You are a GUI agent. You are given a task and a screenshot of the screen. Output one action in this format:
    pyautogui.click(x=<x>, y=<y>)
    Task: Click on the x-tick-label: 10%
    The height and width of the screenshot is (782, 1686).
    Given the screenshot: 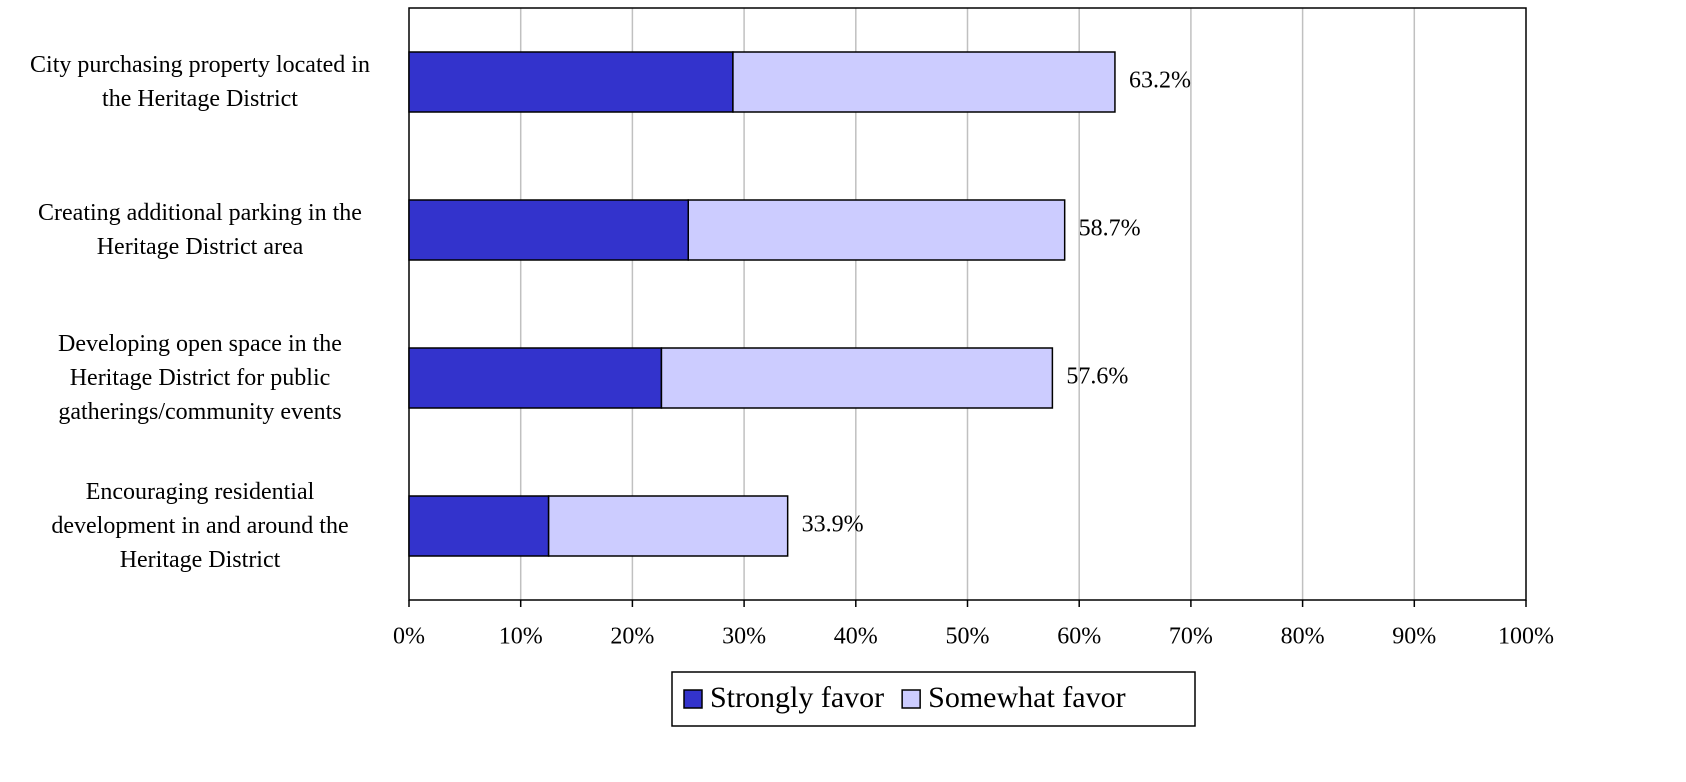 What is the action you would take?
    pyautogui.click(x=521, y=637)
    